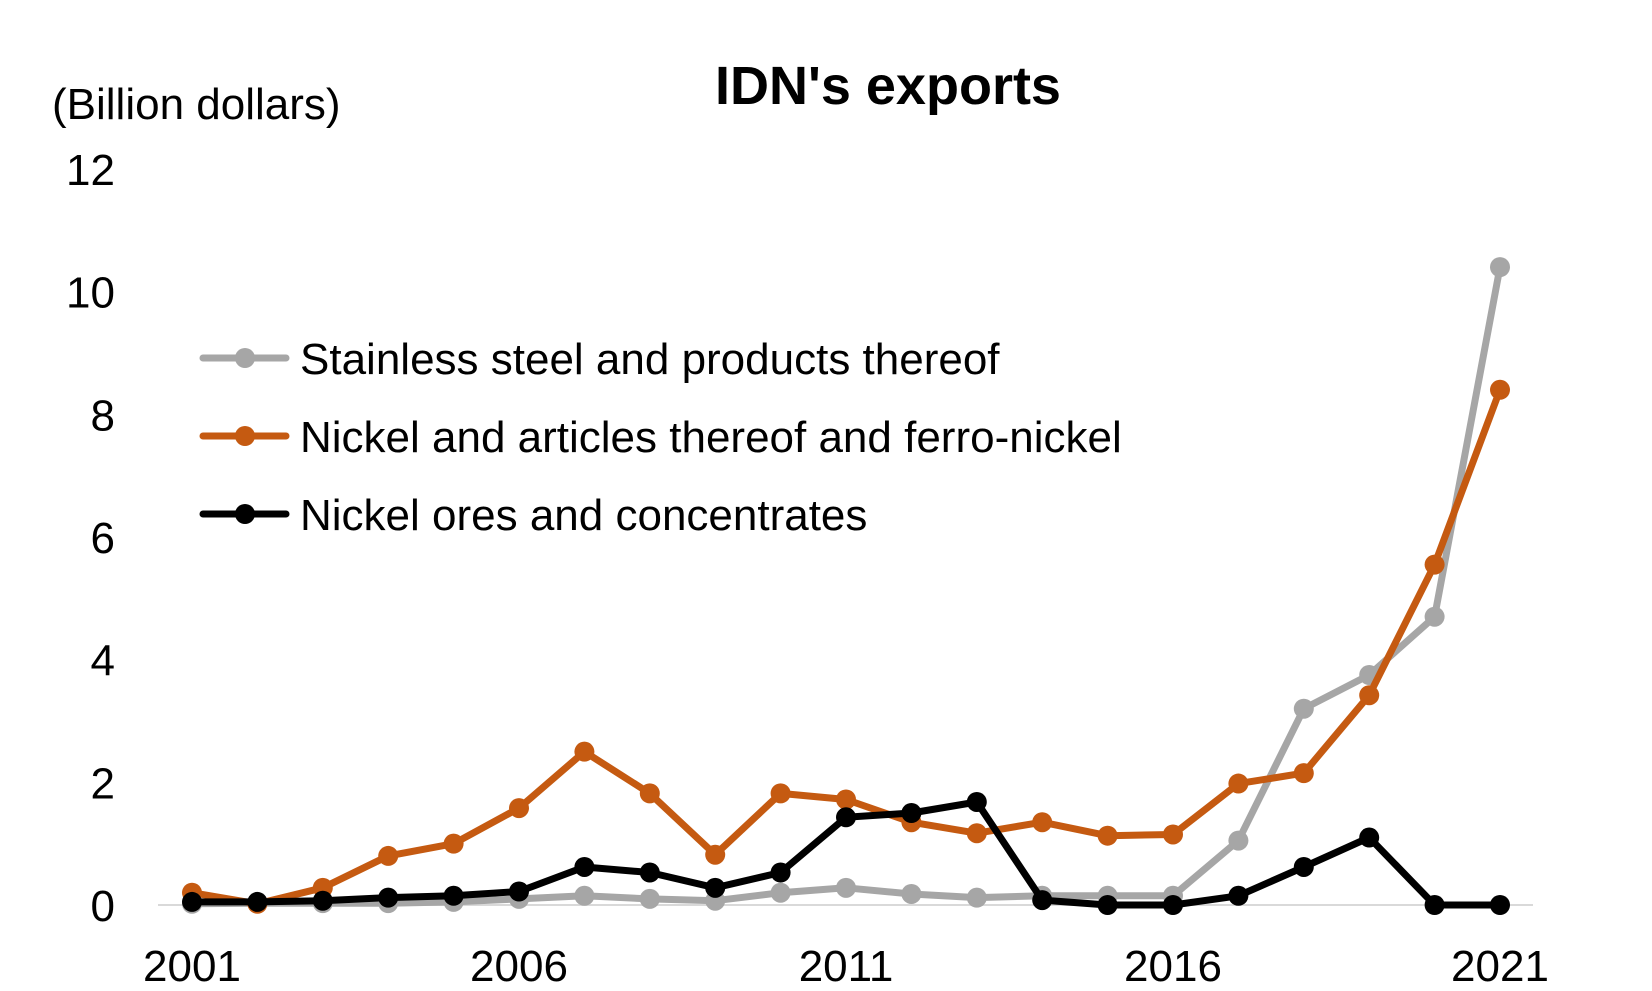 This screenshot has width=1652, height=991. Describe the element at coordinates (90, 170) in the screenshot. I see `y-tick-label: 12` at that location.